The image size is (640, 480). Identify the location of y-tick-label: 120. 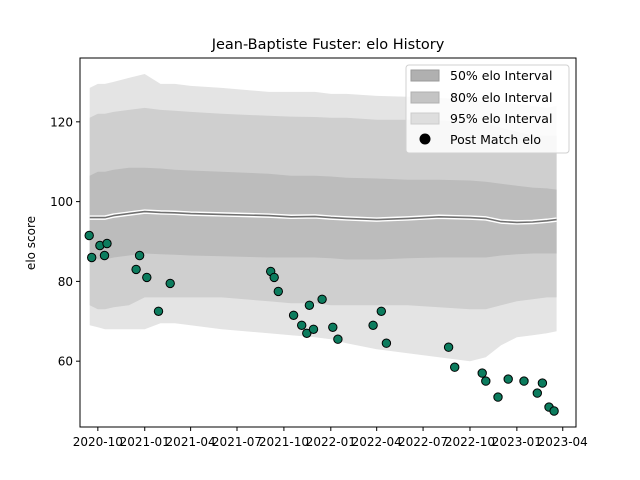
(61, 122).